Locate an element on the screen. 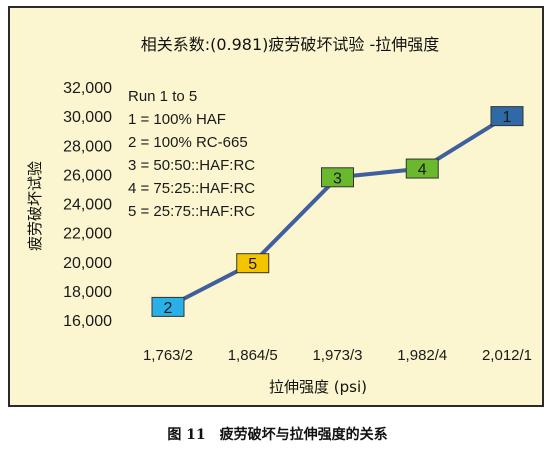  data-point-label: 5 is located at coordinates (252, 264).